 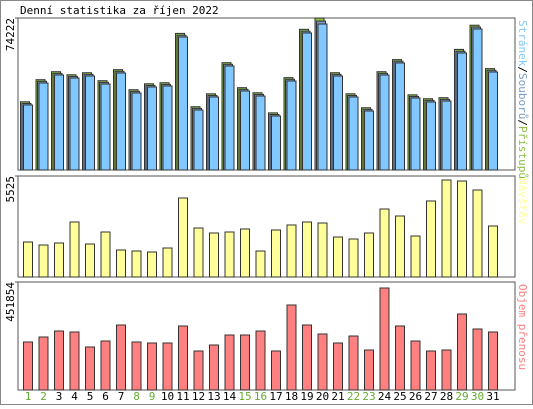 What do you see at coordinates (90, 396) in the screenshot?
I see `x-tick-label: 5` at bounding box center [90, 396].